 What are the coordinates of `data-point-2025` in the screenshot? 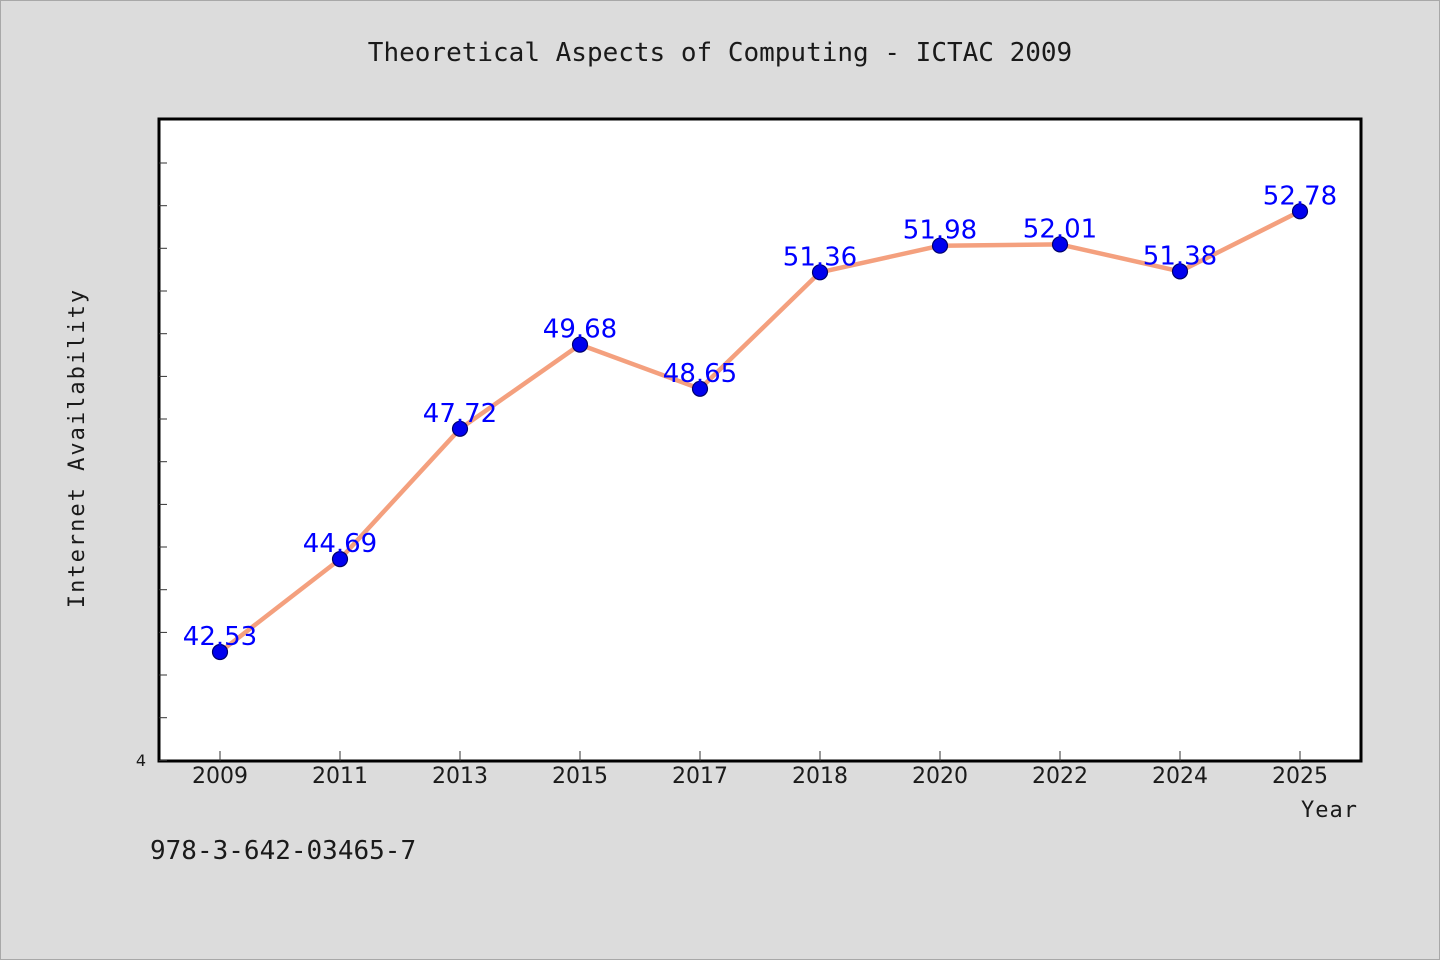 It's located at (1300, 211).